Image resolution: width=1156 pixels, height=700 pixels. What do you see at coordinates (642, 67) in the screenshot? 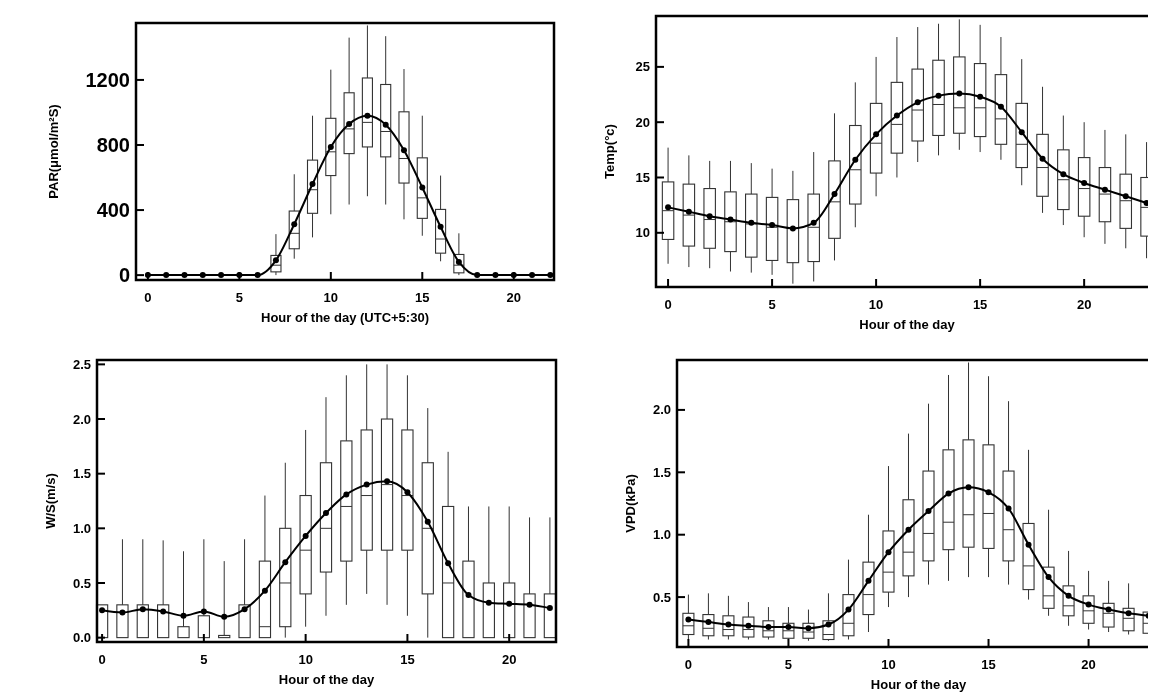
I see `y-tick-label: 25` at bounding box center [642, 67].